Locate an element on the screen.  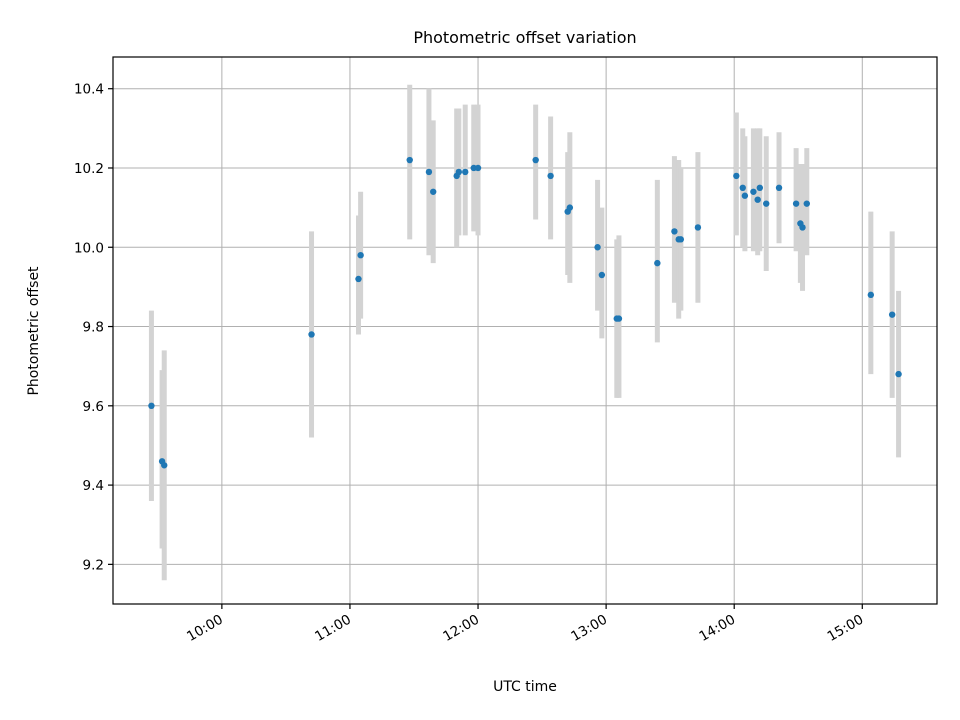
y-tick-label: 9.6 is located at coordinates (93, 407).